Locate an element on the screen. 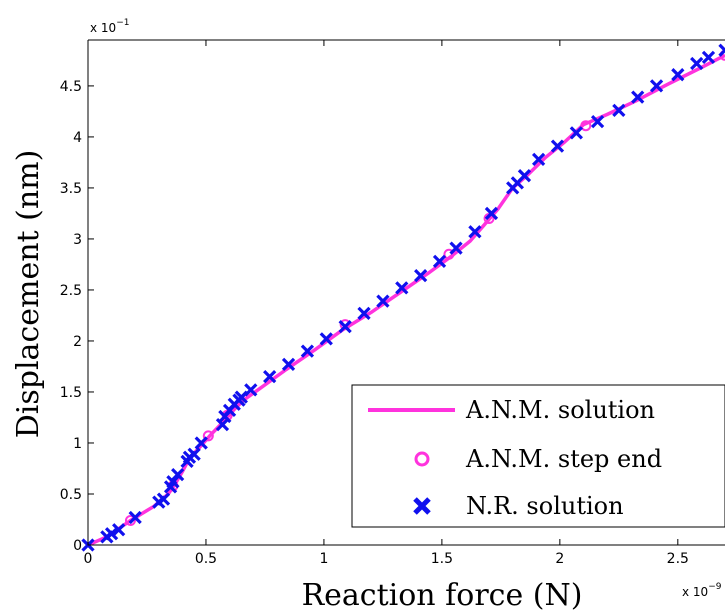  x-tick-label: 0.5 is located at coordinates (206, 559).